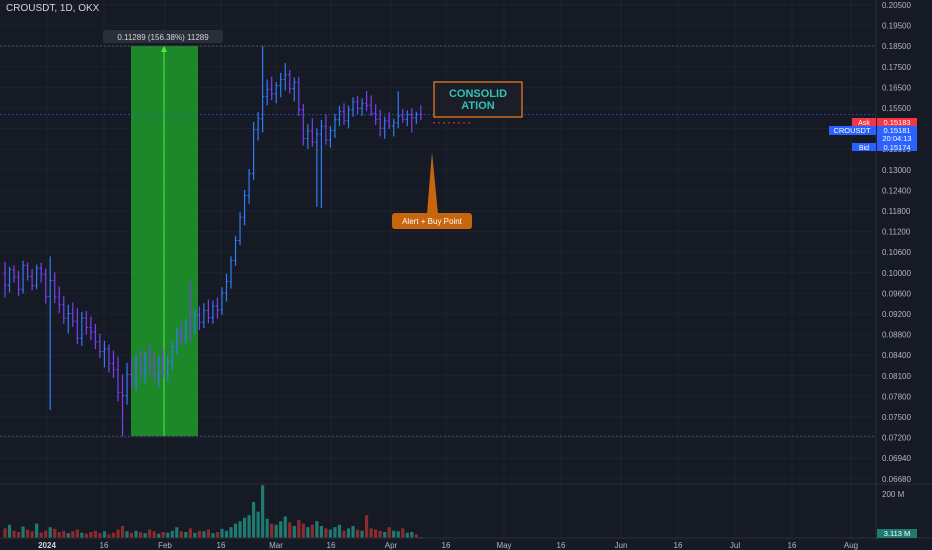 This screenshot has height=550, width=932. Describe the element at coordinates (896, 26) in the screenshot. I see `y-tick-label: 0.19500` at that location.